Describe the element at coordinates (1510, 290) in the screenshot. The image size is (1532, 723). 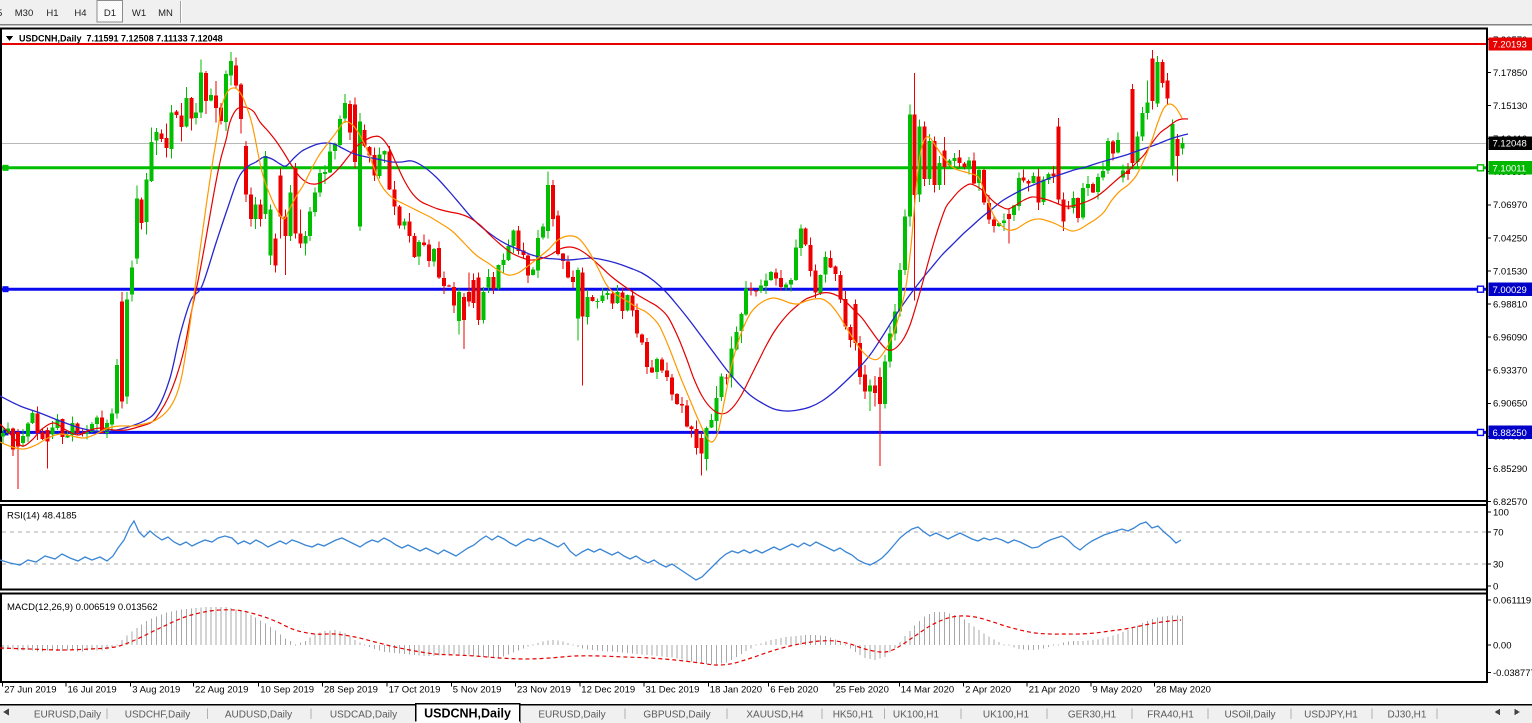
I see `svg-text: 7.00029` at that location.